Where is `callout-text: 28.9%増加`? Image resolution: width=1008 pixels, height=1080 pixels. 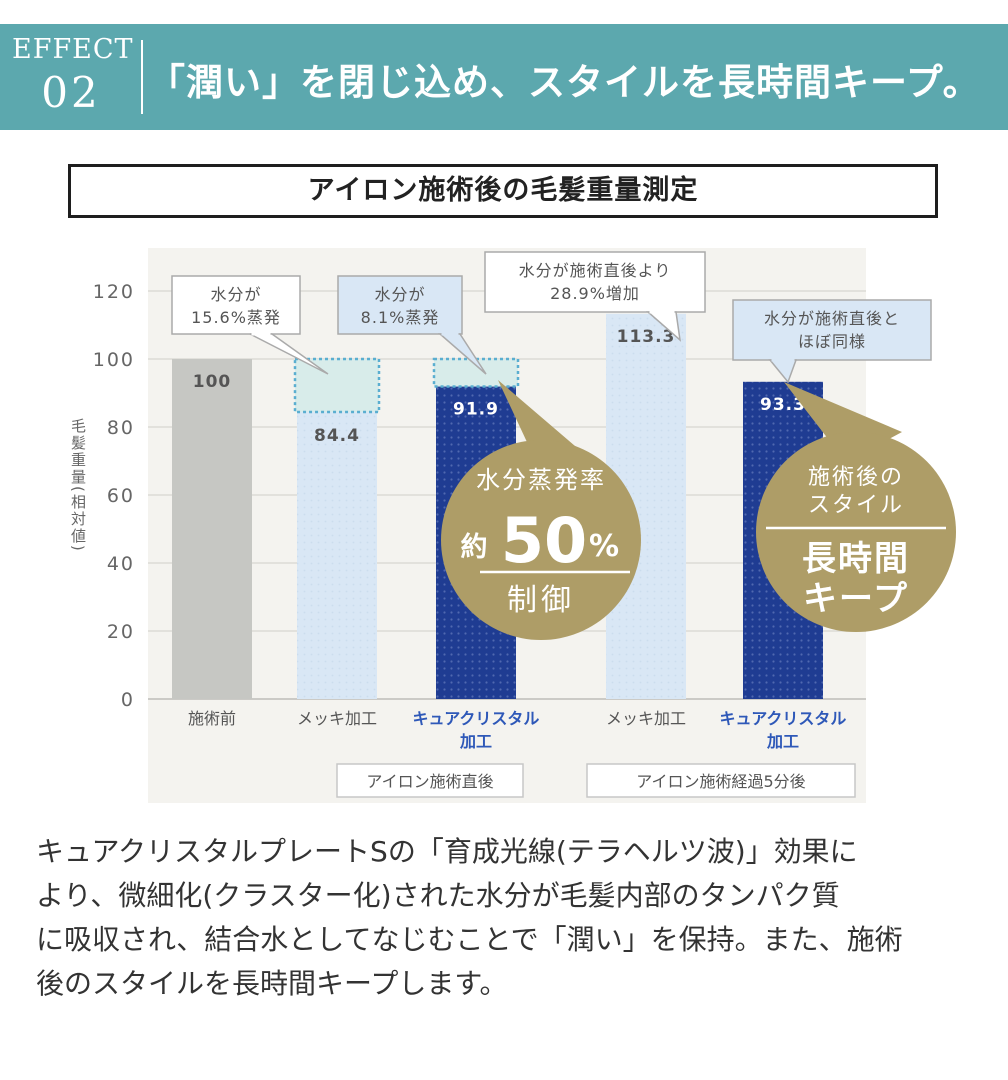
callout-text: 28.9%増加 is located at coordinates (595, 293).